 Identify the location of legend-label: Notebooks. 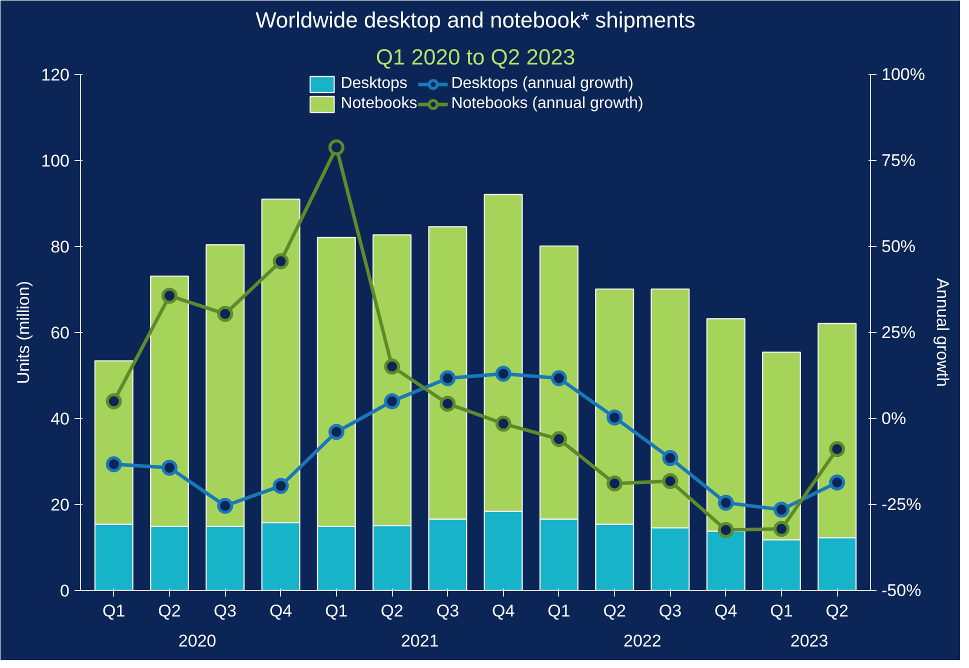
(379, 104).